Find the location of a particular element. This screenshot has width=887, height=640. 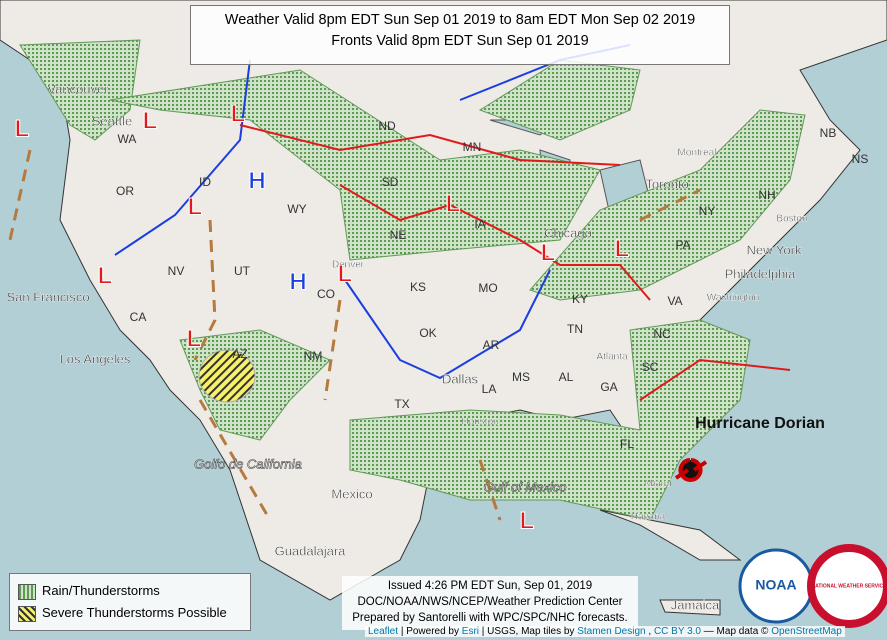

state-label: KS is located at coordinates (418, 287).